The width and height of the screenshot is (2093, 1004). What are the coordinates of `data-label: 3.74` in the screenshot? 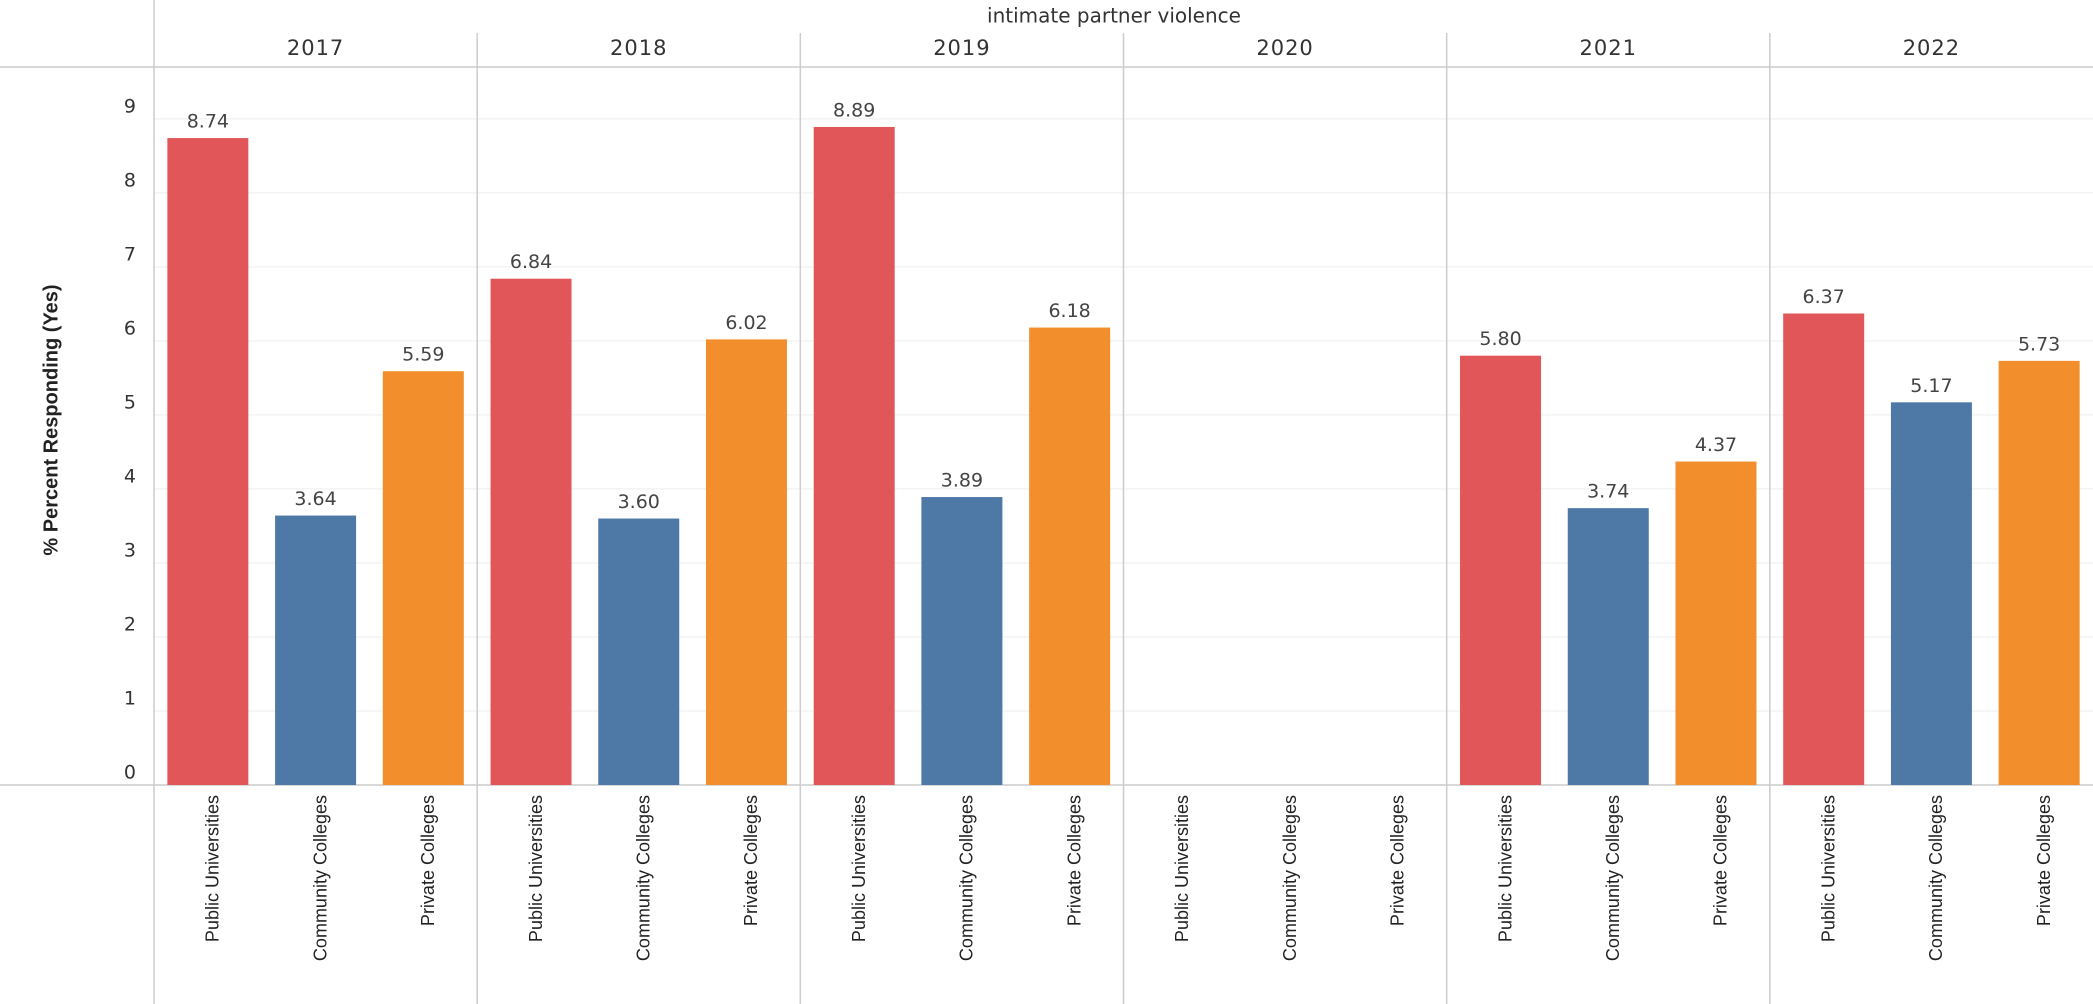 It's located at (1608, 492).